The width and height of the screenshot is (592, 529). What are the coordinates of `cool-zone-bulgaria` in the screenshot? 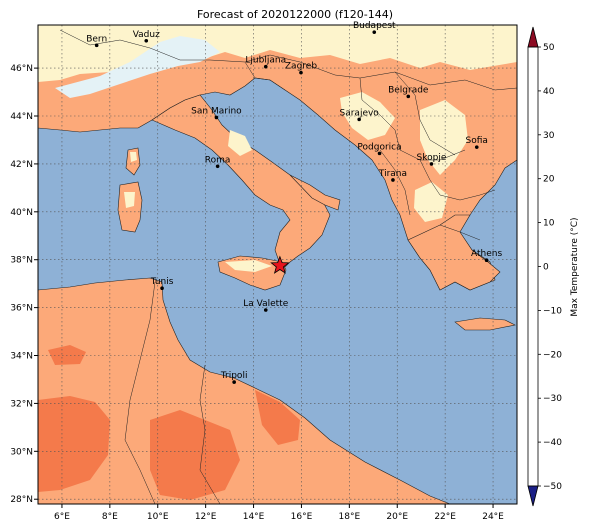 It's located at (444, 137).